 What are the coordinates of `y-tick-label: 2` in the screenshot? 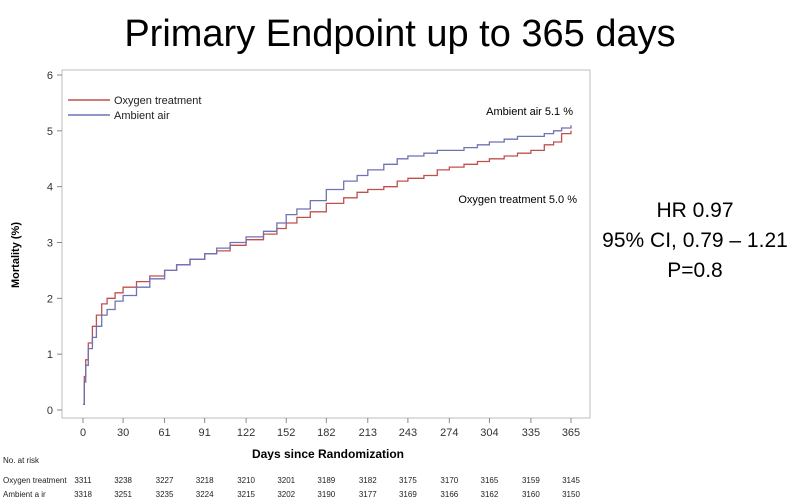 It's located at (50, 299).